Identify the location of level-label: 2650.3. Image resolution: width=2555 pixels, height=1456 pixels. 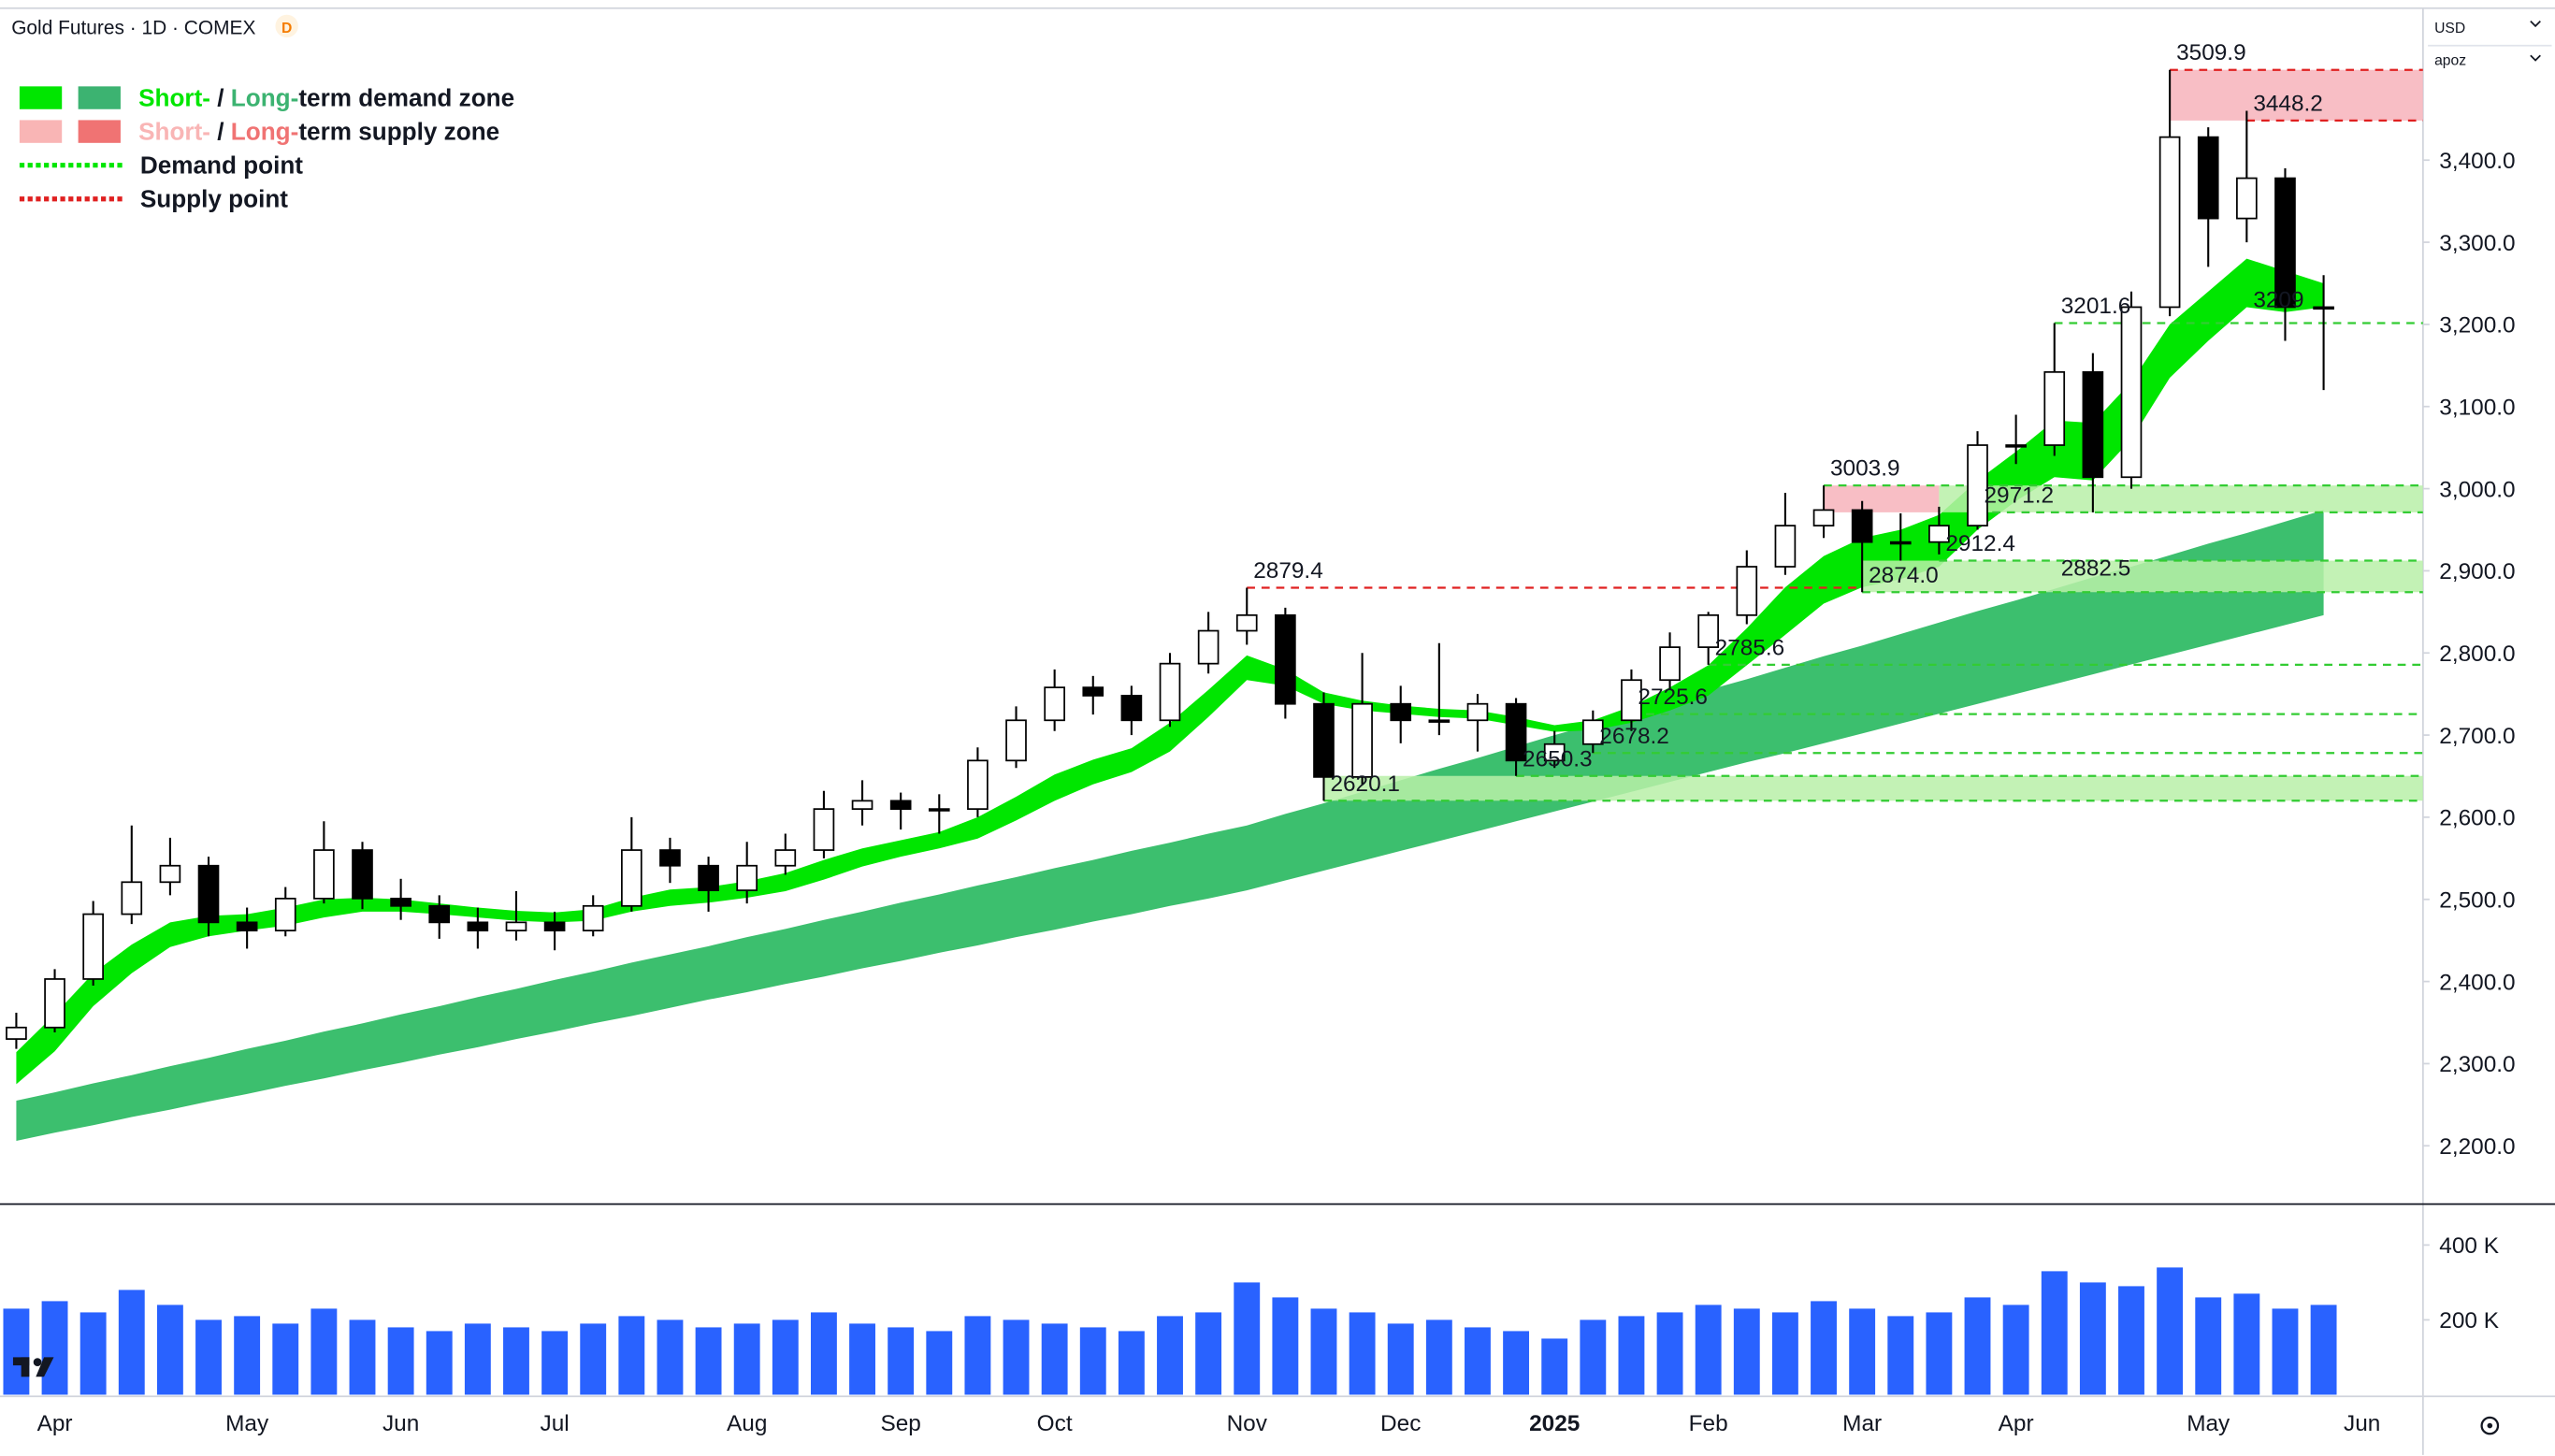
(1558, 758).